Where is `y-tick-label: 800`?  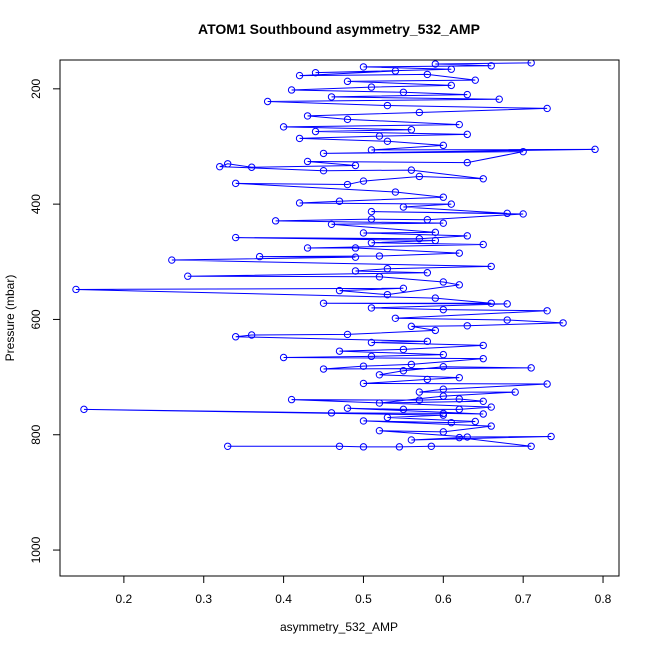
y-tick-label: 800 is located at coordinates (36, 434).